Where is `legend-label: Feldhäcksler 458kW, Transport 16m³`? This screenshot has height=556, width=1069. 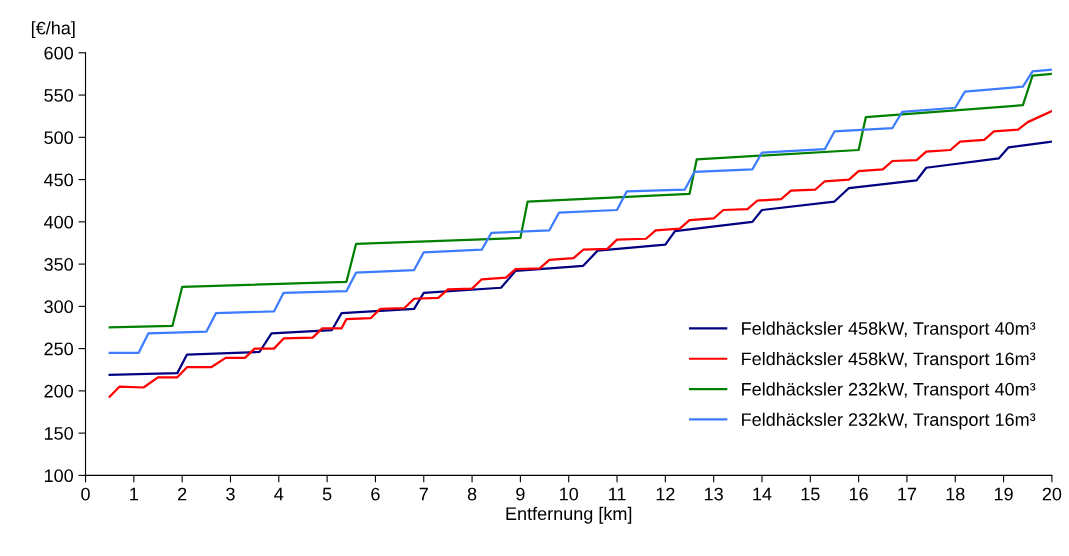
legend-label: Feldhäcksler 458kW, Transport 16m³ is located at coordinates (889, 360).